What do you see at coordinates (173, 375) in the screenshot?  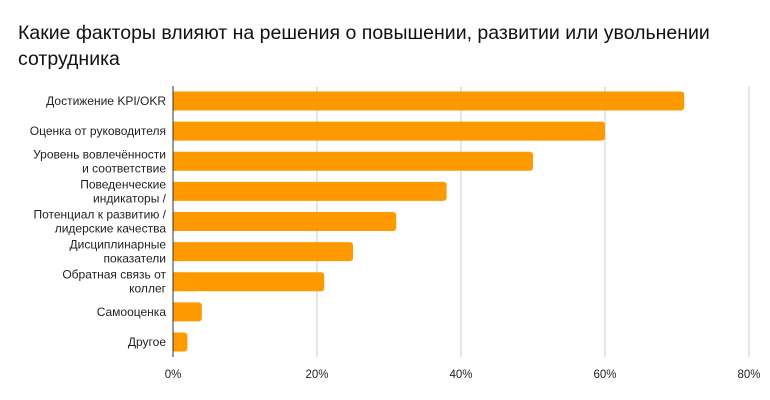 I see `x-tick-label: 0%` at bounding box center [173, 375].